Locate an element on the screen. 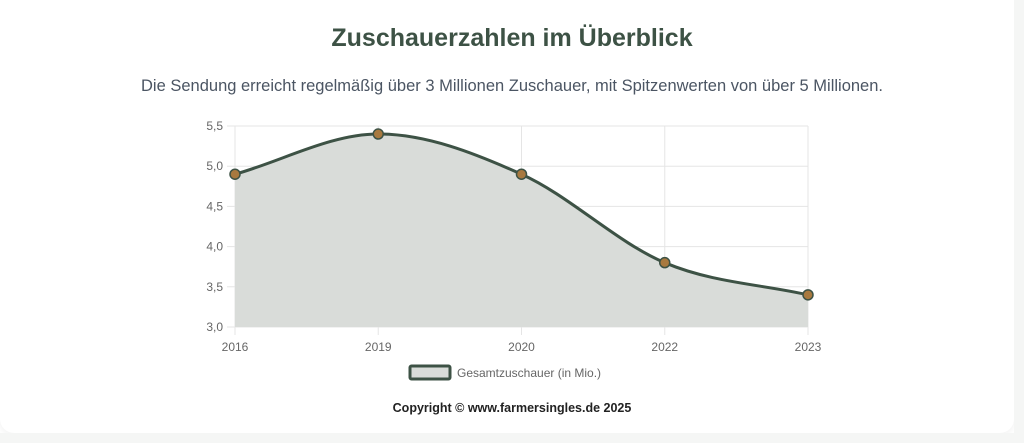  y-tick-label: 4,5 is located at coordinates (214, 206).